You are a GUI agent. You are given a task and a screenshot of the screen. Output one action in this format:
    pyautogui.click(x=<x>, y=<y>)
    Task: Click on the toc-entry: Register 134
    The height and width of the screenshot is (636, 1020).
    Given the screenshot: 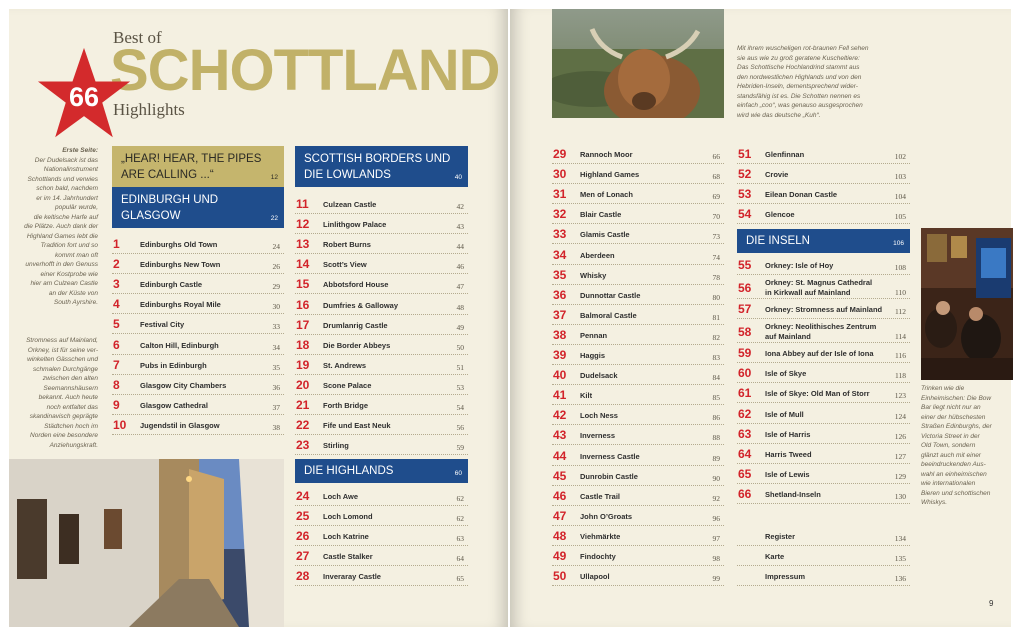 What is the action you would take?
    pyautogui.click(x=823, y=536)
    